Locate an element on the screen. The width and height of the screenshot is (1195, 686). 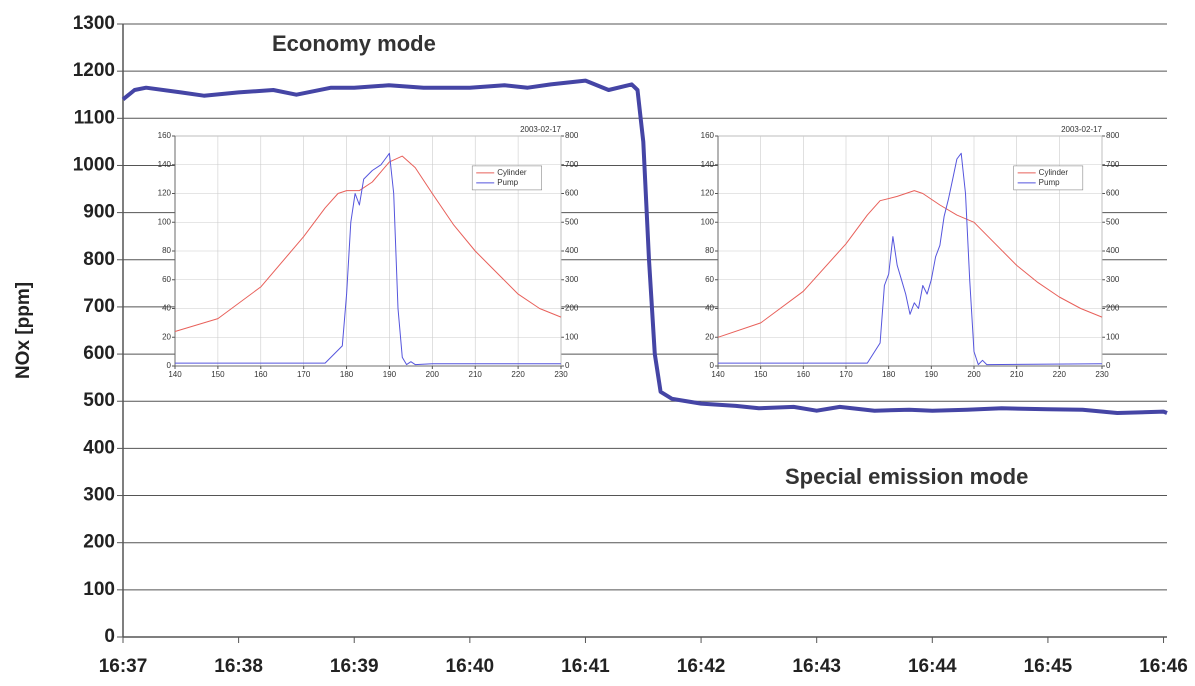
y-tick-label: 1000 is located at coordinates (94, 164).